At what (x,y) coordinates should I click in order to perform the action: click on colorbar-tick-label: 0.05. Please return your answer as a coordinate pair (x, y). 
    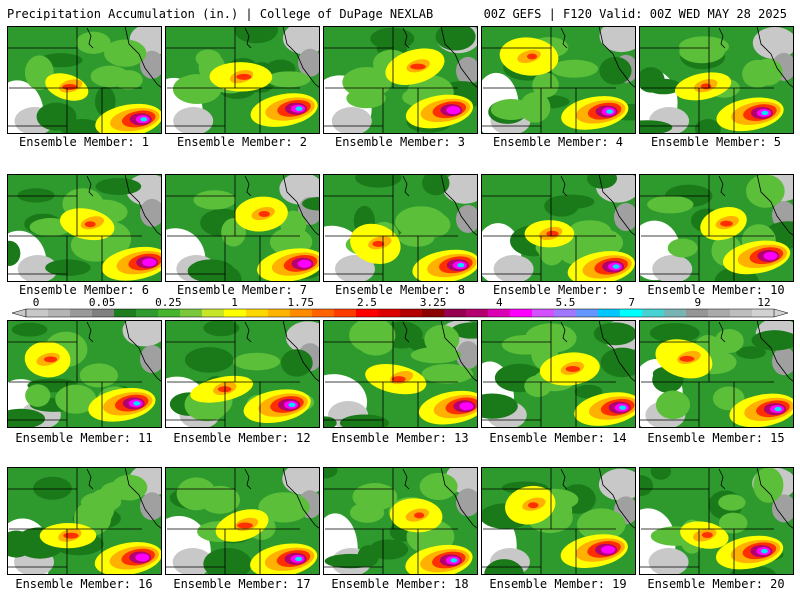
    Looking at the image, I should click on (102, 302).